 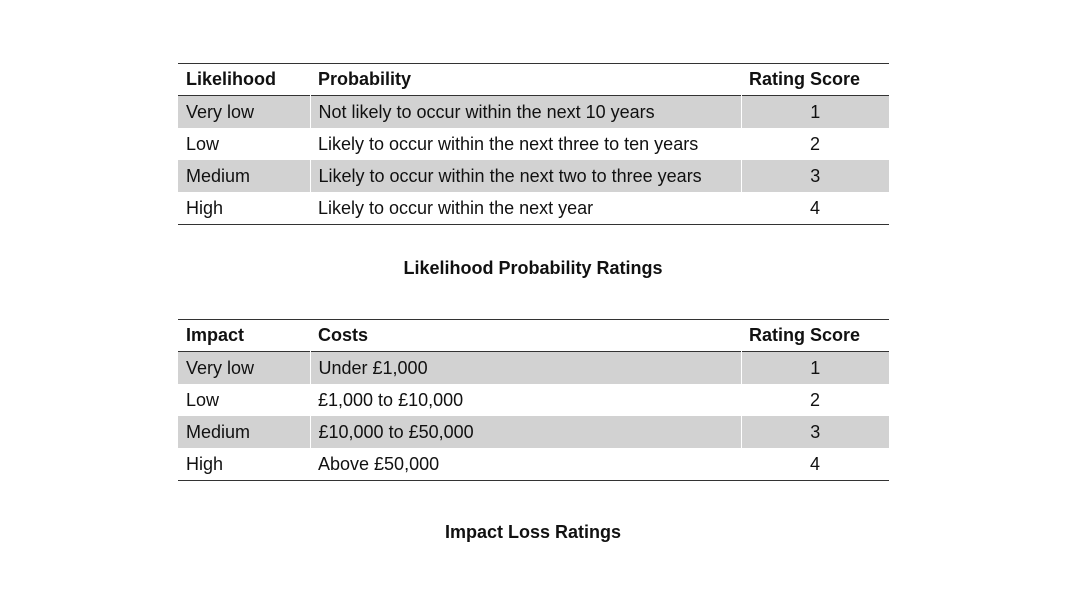 What do you see at coordinates (231, 79) in the screenshot?
I see `header-likelihood: Likelihood` at bounding box center [231, 79].